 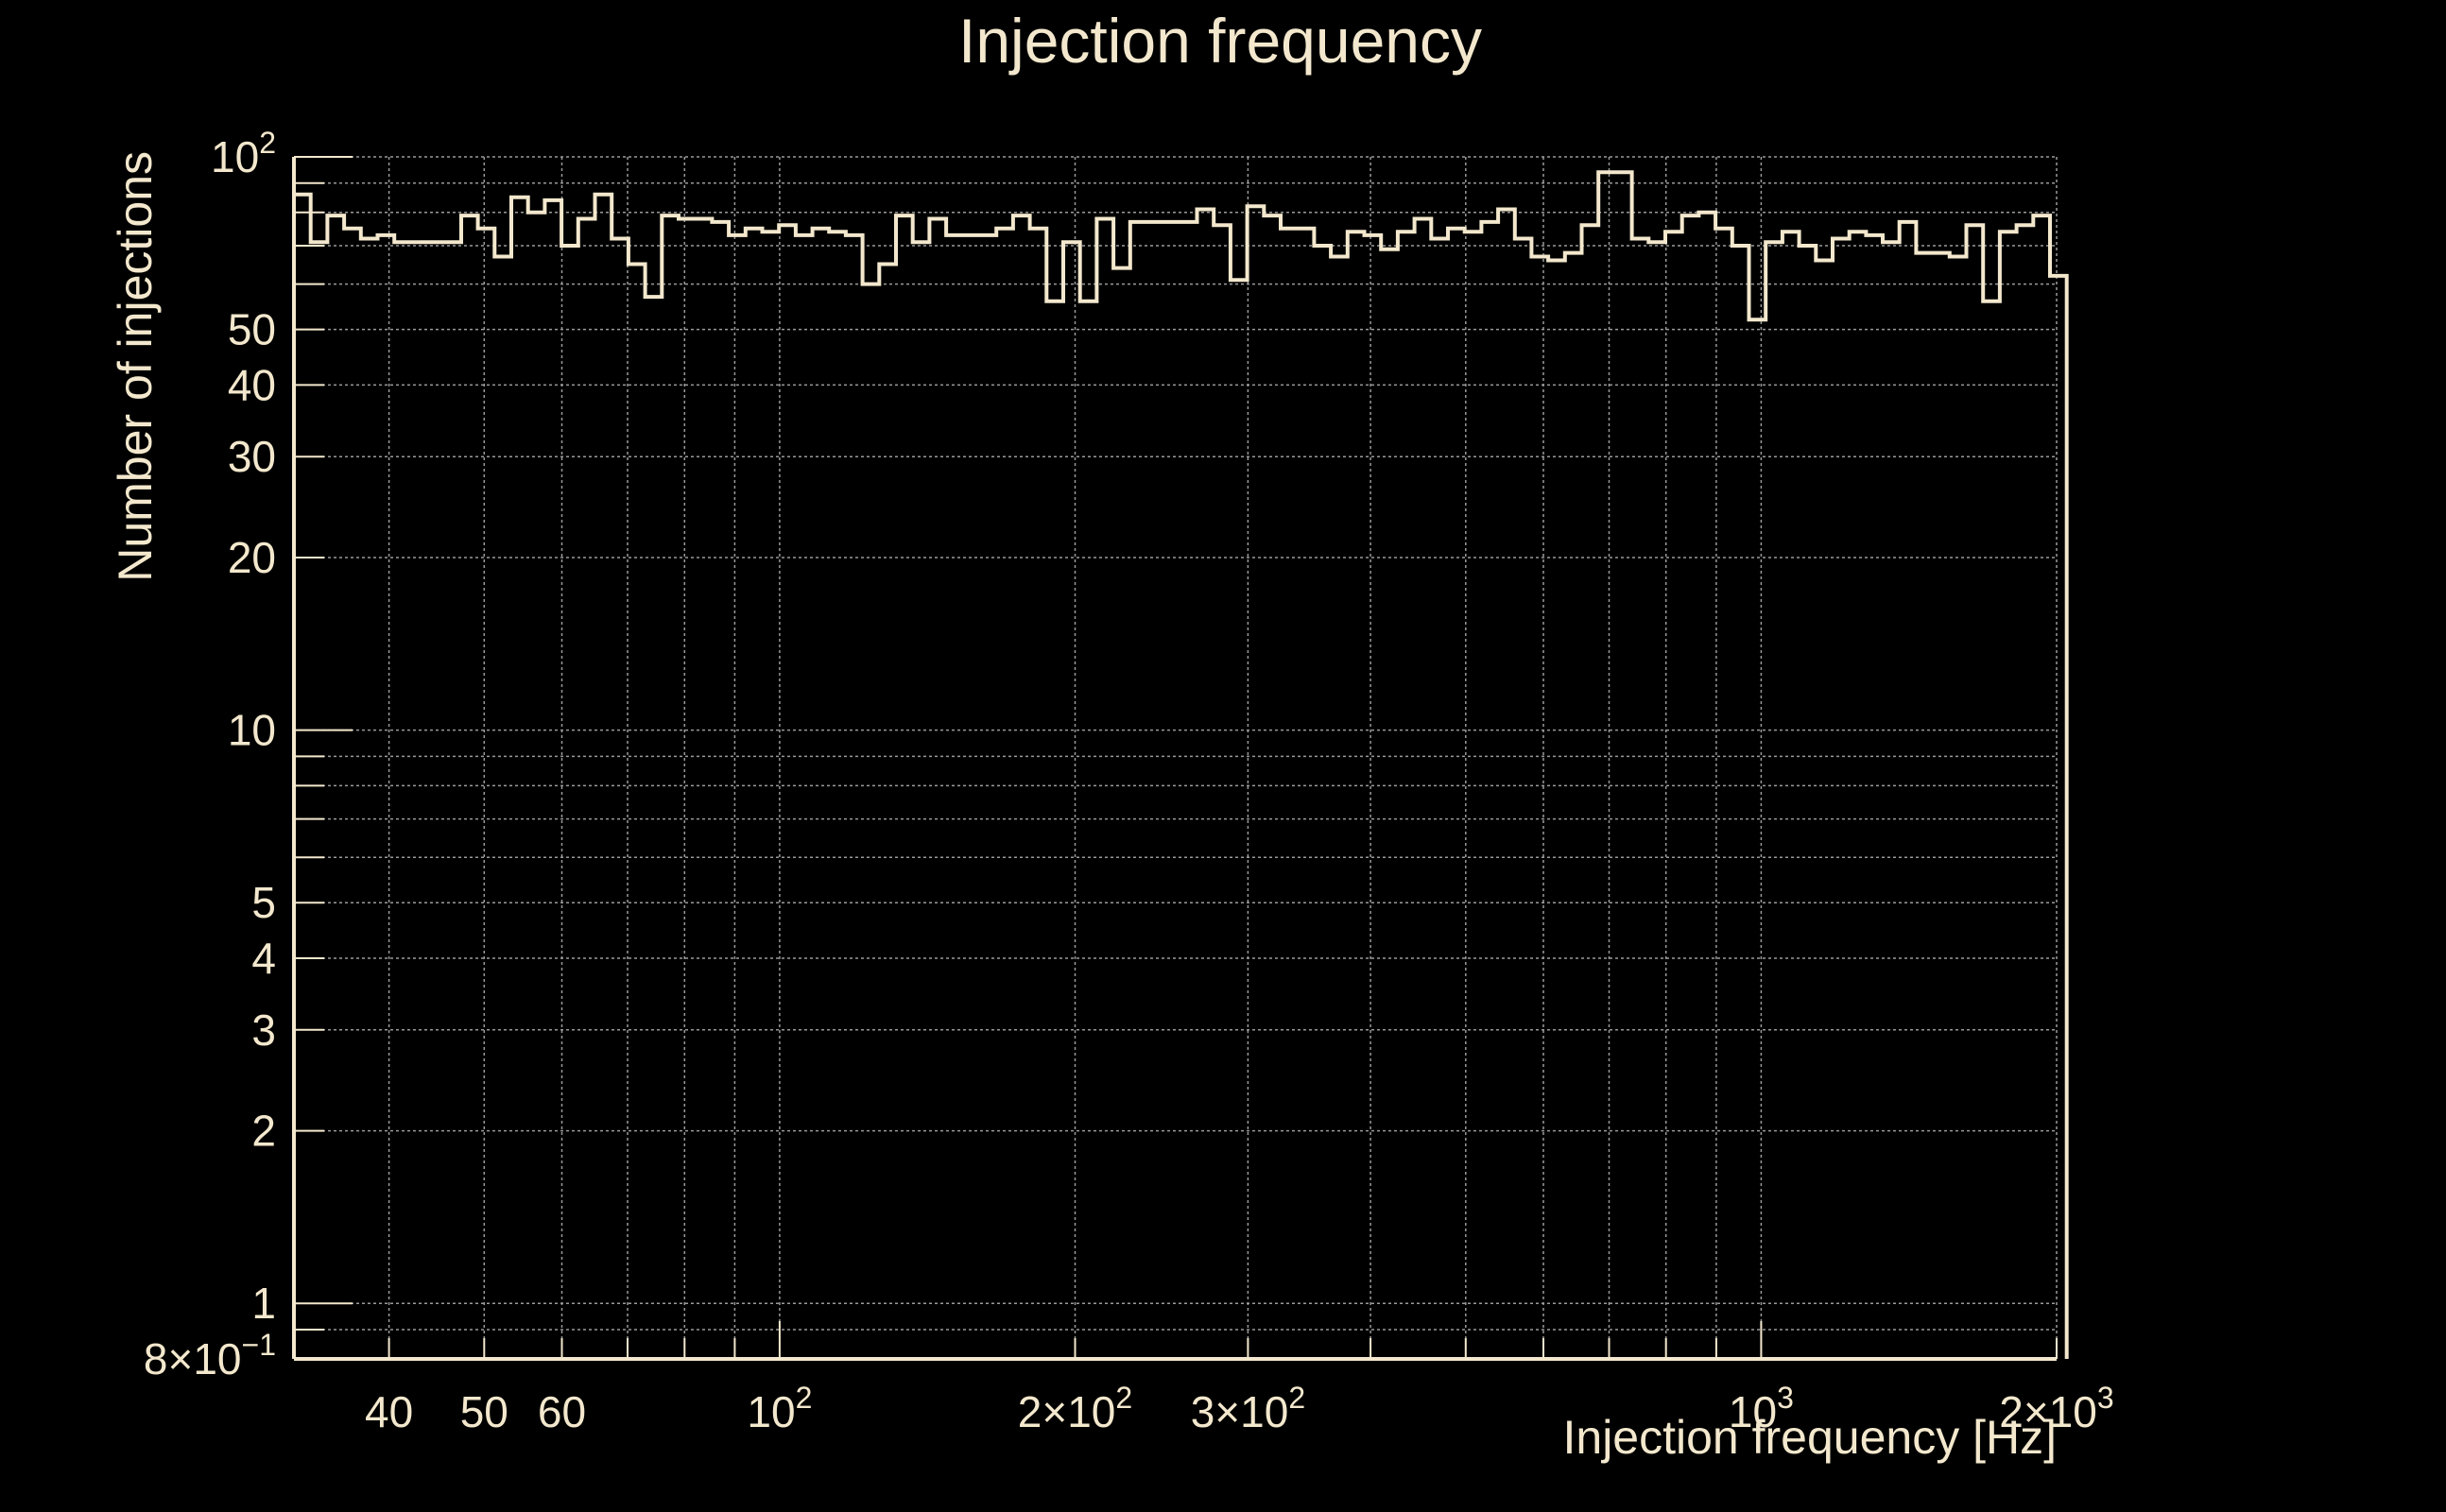 I want to click on y-axis-label: Number of injections, so click(x=135, y=366).